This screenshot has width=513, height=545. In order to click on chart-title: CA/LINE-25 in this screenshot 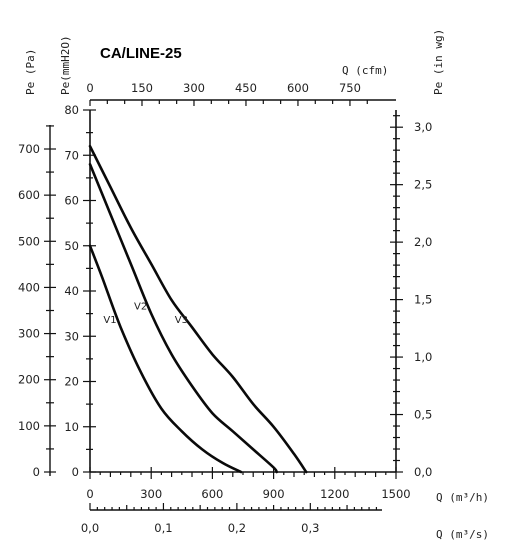, I will do `click(141, 53)`.